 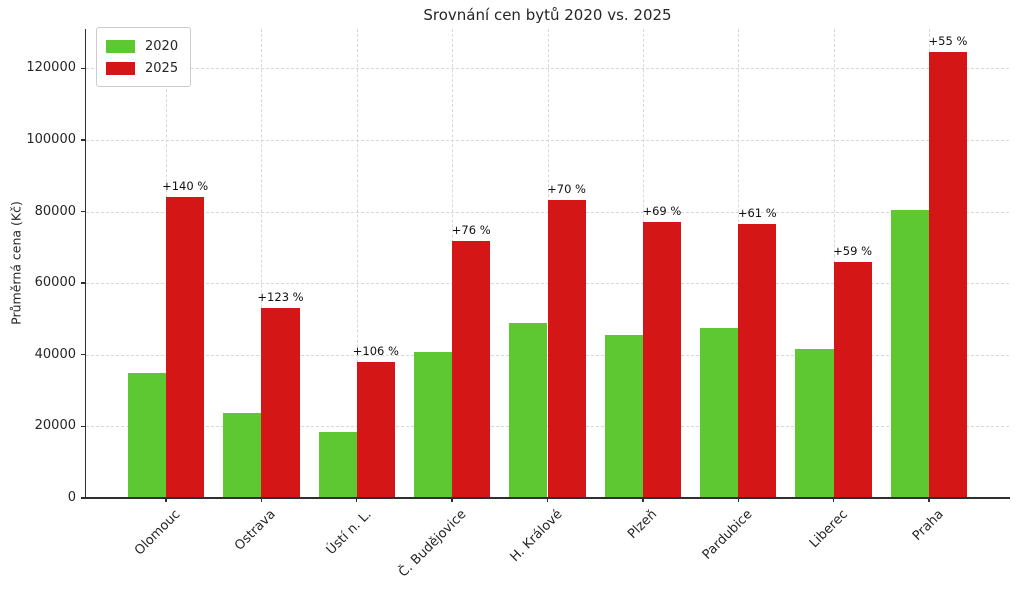 I want to click on x-tick-label: Plzeň, so click(x=643, y=525).